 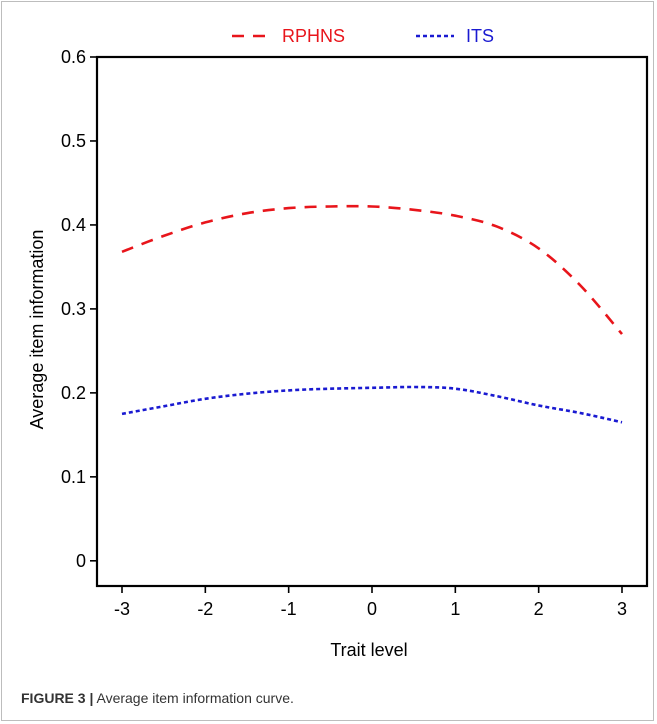 I want to click on y-tick-label: 0.5, so click(x=73, y=141).